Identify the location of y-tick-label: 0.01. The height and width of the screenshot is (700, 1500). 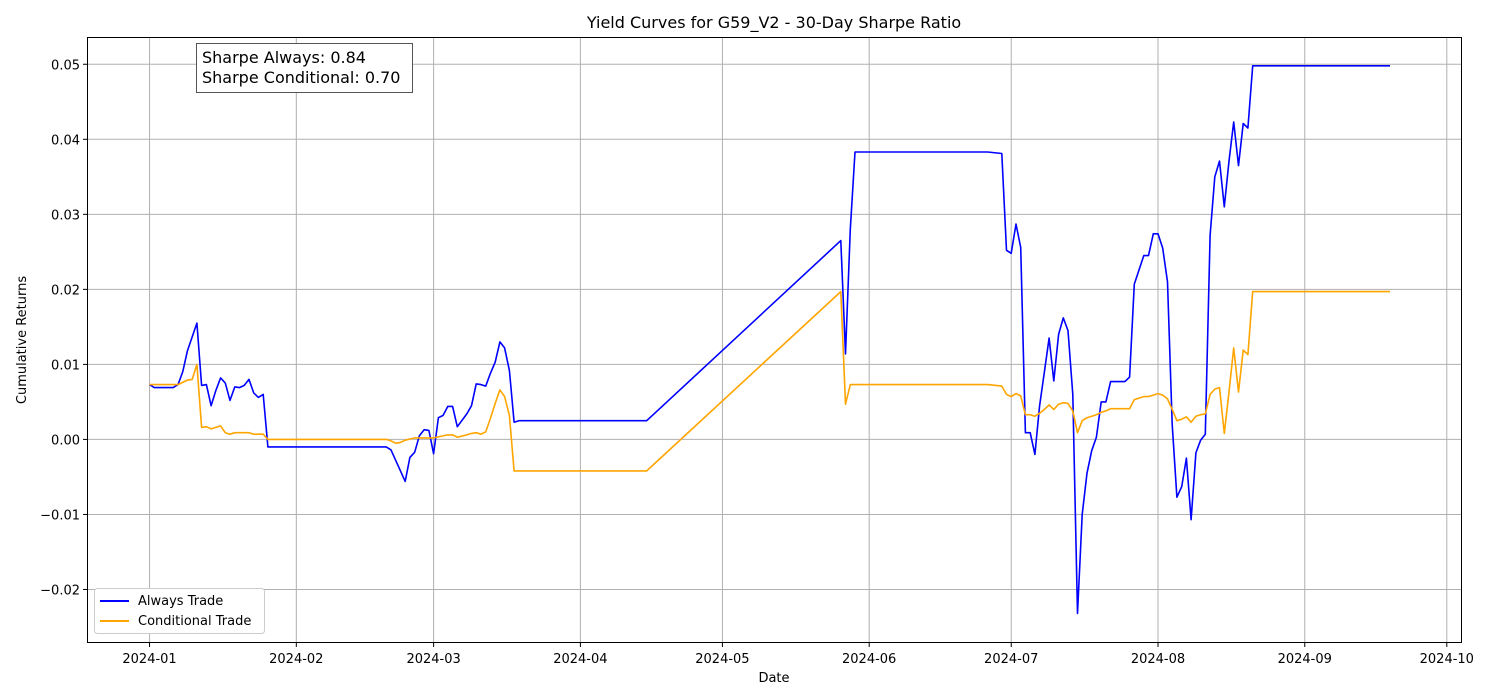
(65, 365).